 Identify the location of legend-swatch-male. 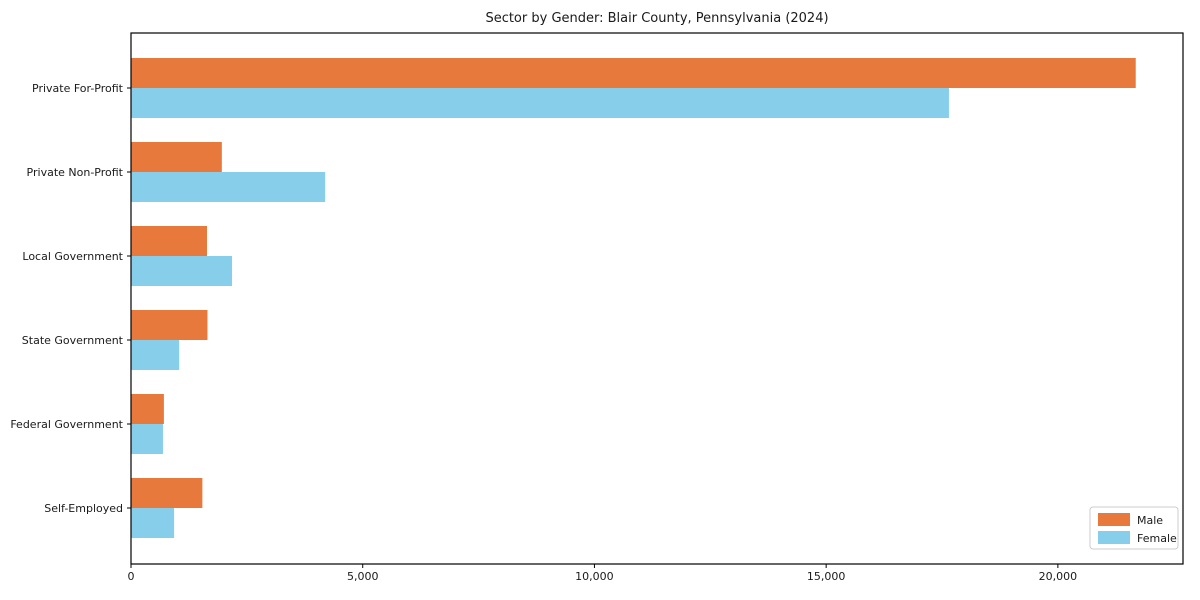
(1114, 519).